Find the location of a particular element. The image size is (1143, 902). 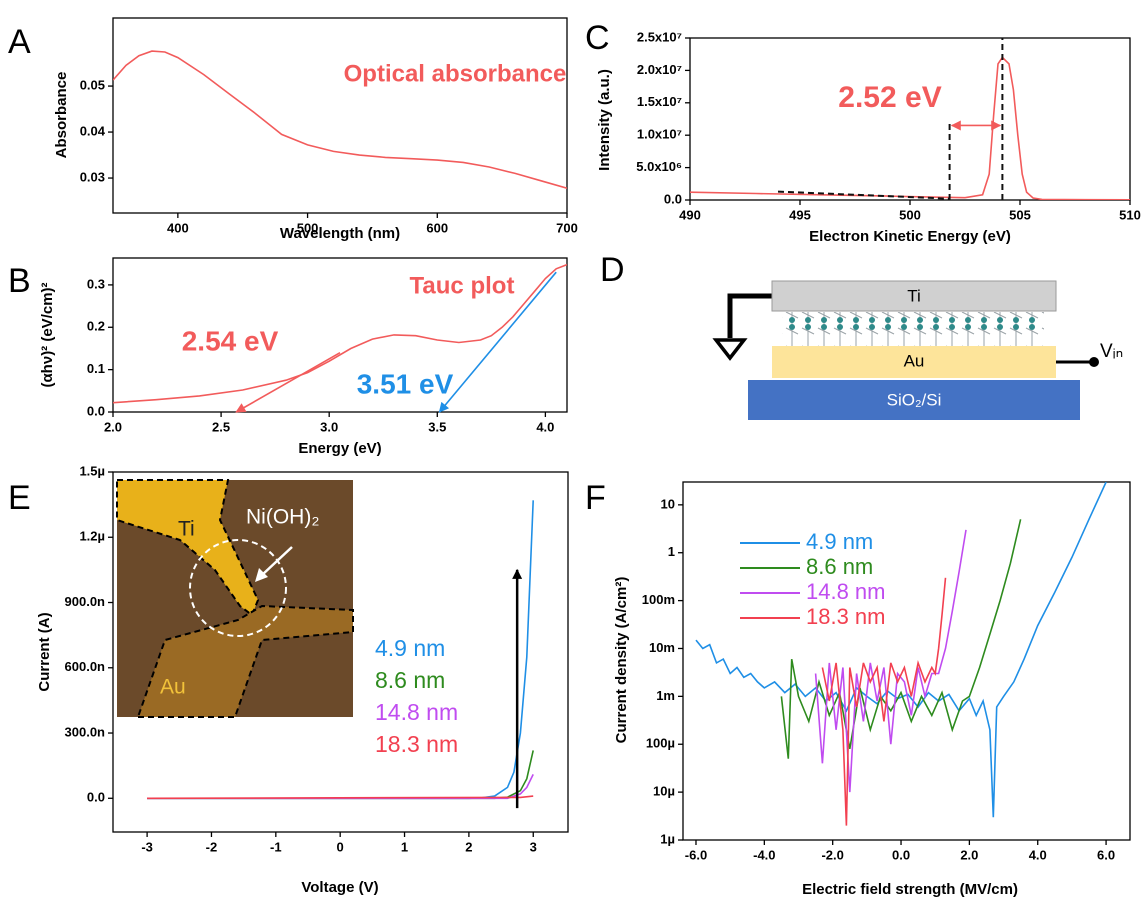

au-electrode is located at coordinates (245, 661).